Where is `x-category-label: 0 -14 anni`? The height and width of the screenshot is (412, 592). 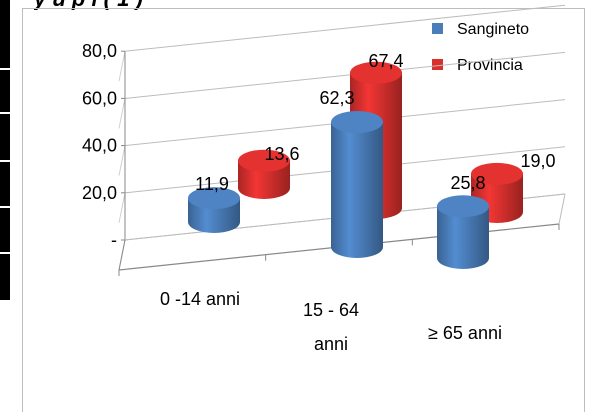 x-category-label: 0 -14 anni is located at coordinates (200, 299).